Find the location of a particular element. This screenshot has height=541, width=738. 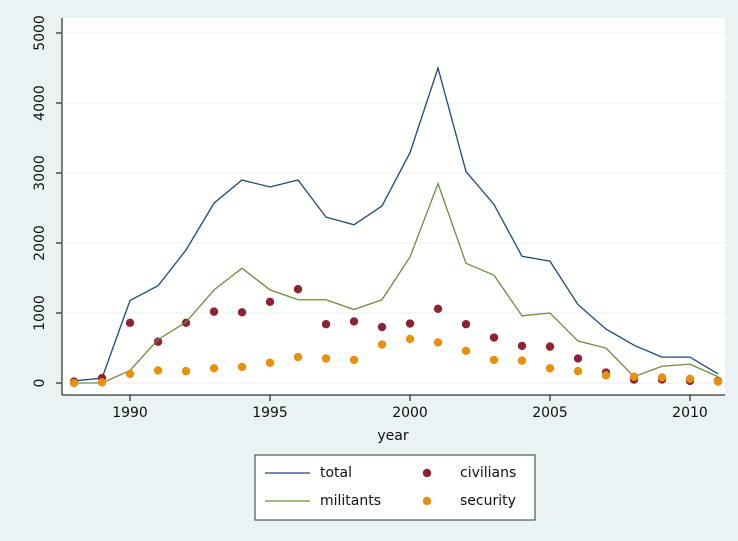

legend is located at coordinates (395, 487).